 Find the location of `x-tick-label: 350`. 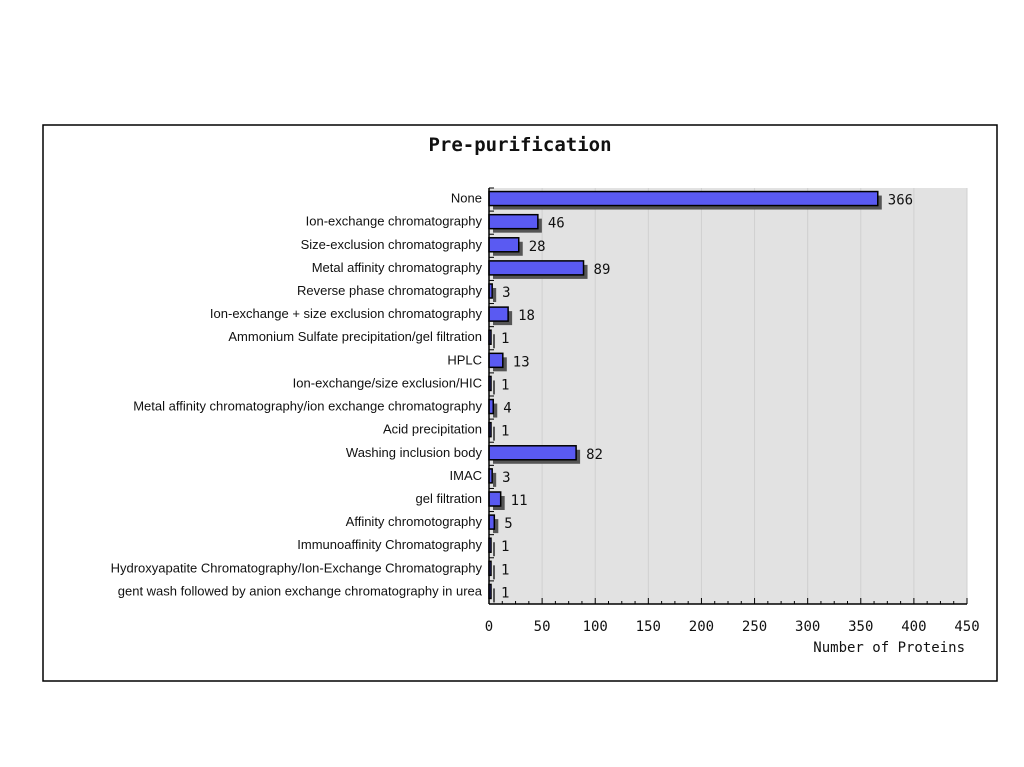

x-tick-label: 350 is located at coordinates (860, 627).